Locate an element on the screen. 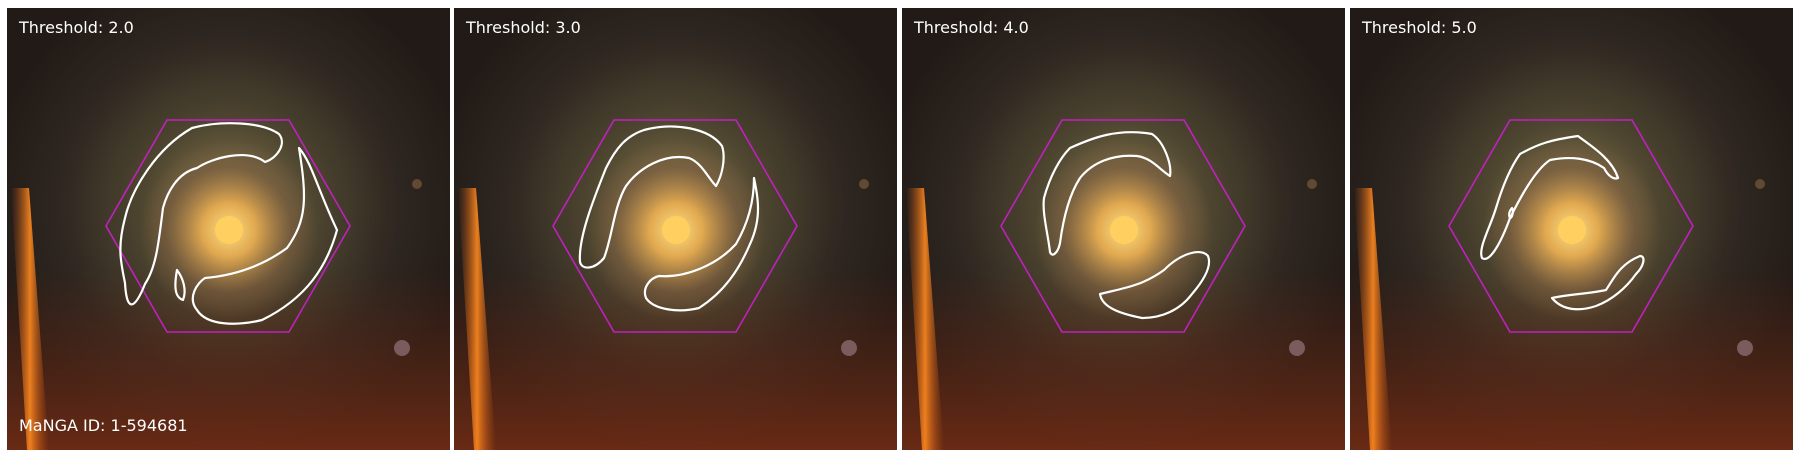 Image resolution: width=1800 pixels, height=457 pixels. threshold-label: Threshold: 5.0 is located at coordinates (1419, 27).